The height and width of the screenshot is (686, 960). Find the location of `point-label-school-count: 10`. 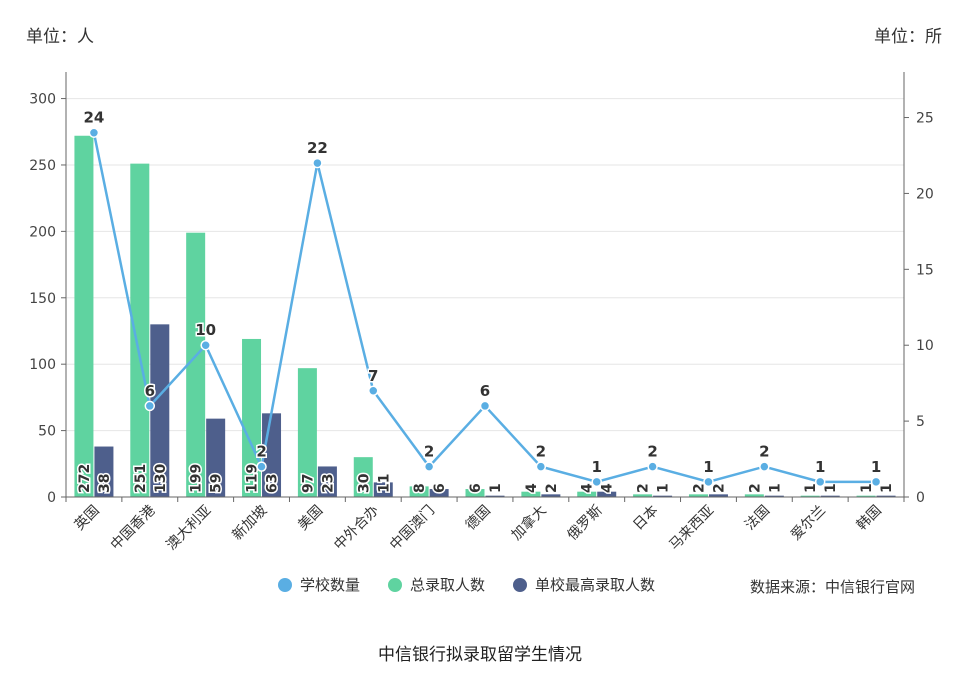

point-label-school-count: 10 is located at coordinates (205, 330).